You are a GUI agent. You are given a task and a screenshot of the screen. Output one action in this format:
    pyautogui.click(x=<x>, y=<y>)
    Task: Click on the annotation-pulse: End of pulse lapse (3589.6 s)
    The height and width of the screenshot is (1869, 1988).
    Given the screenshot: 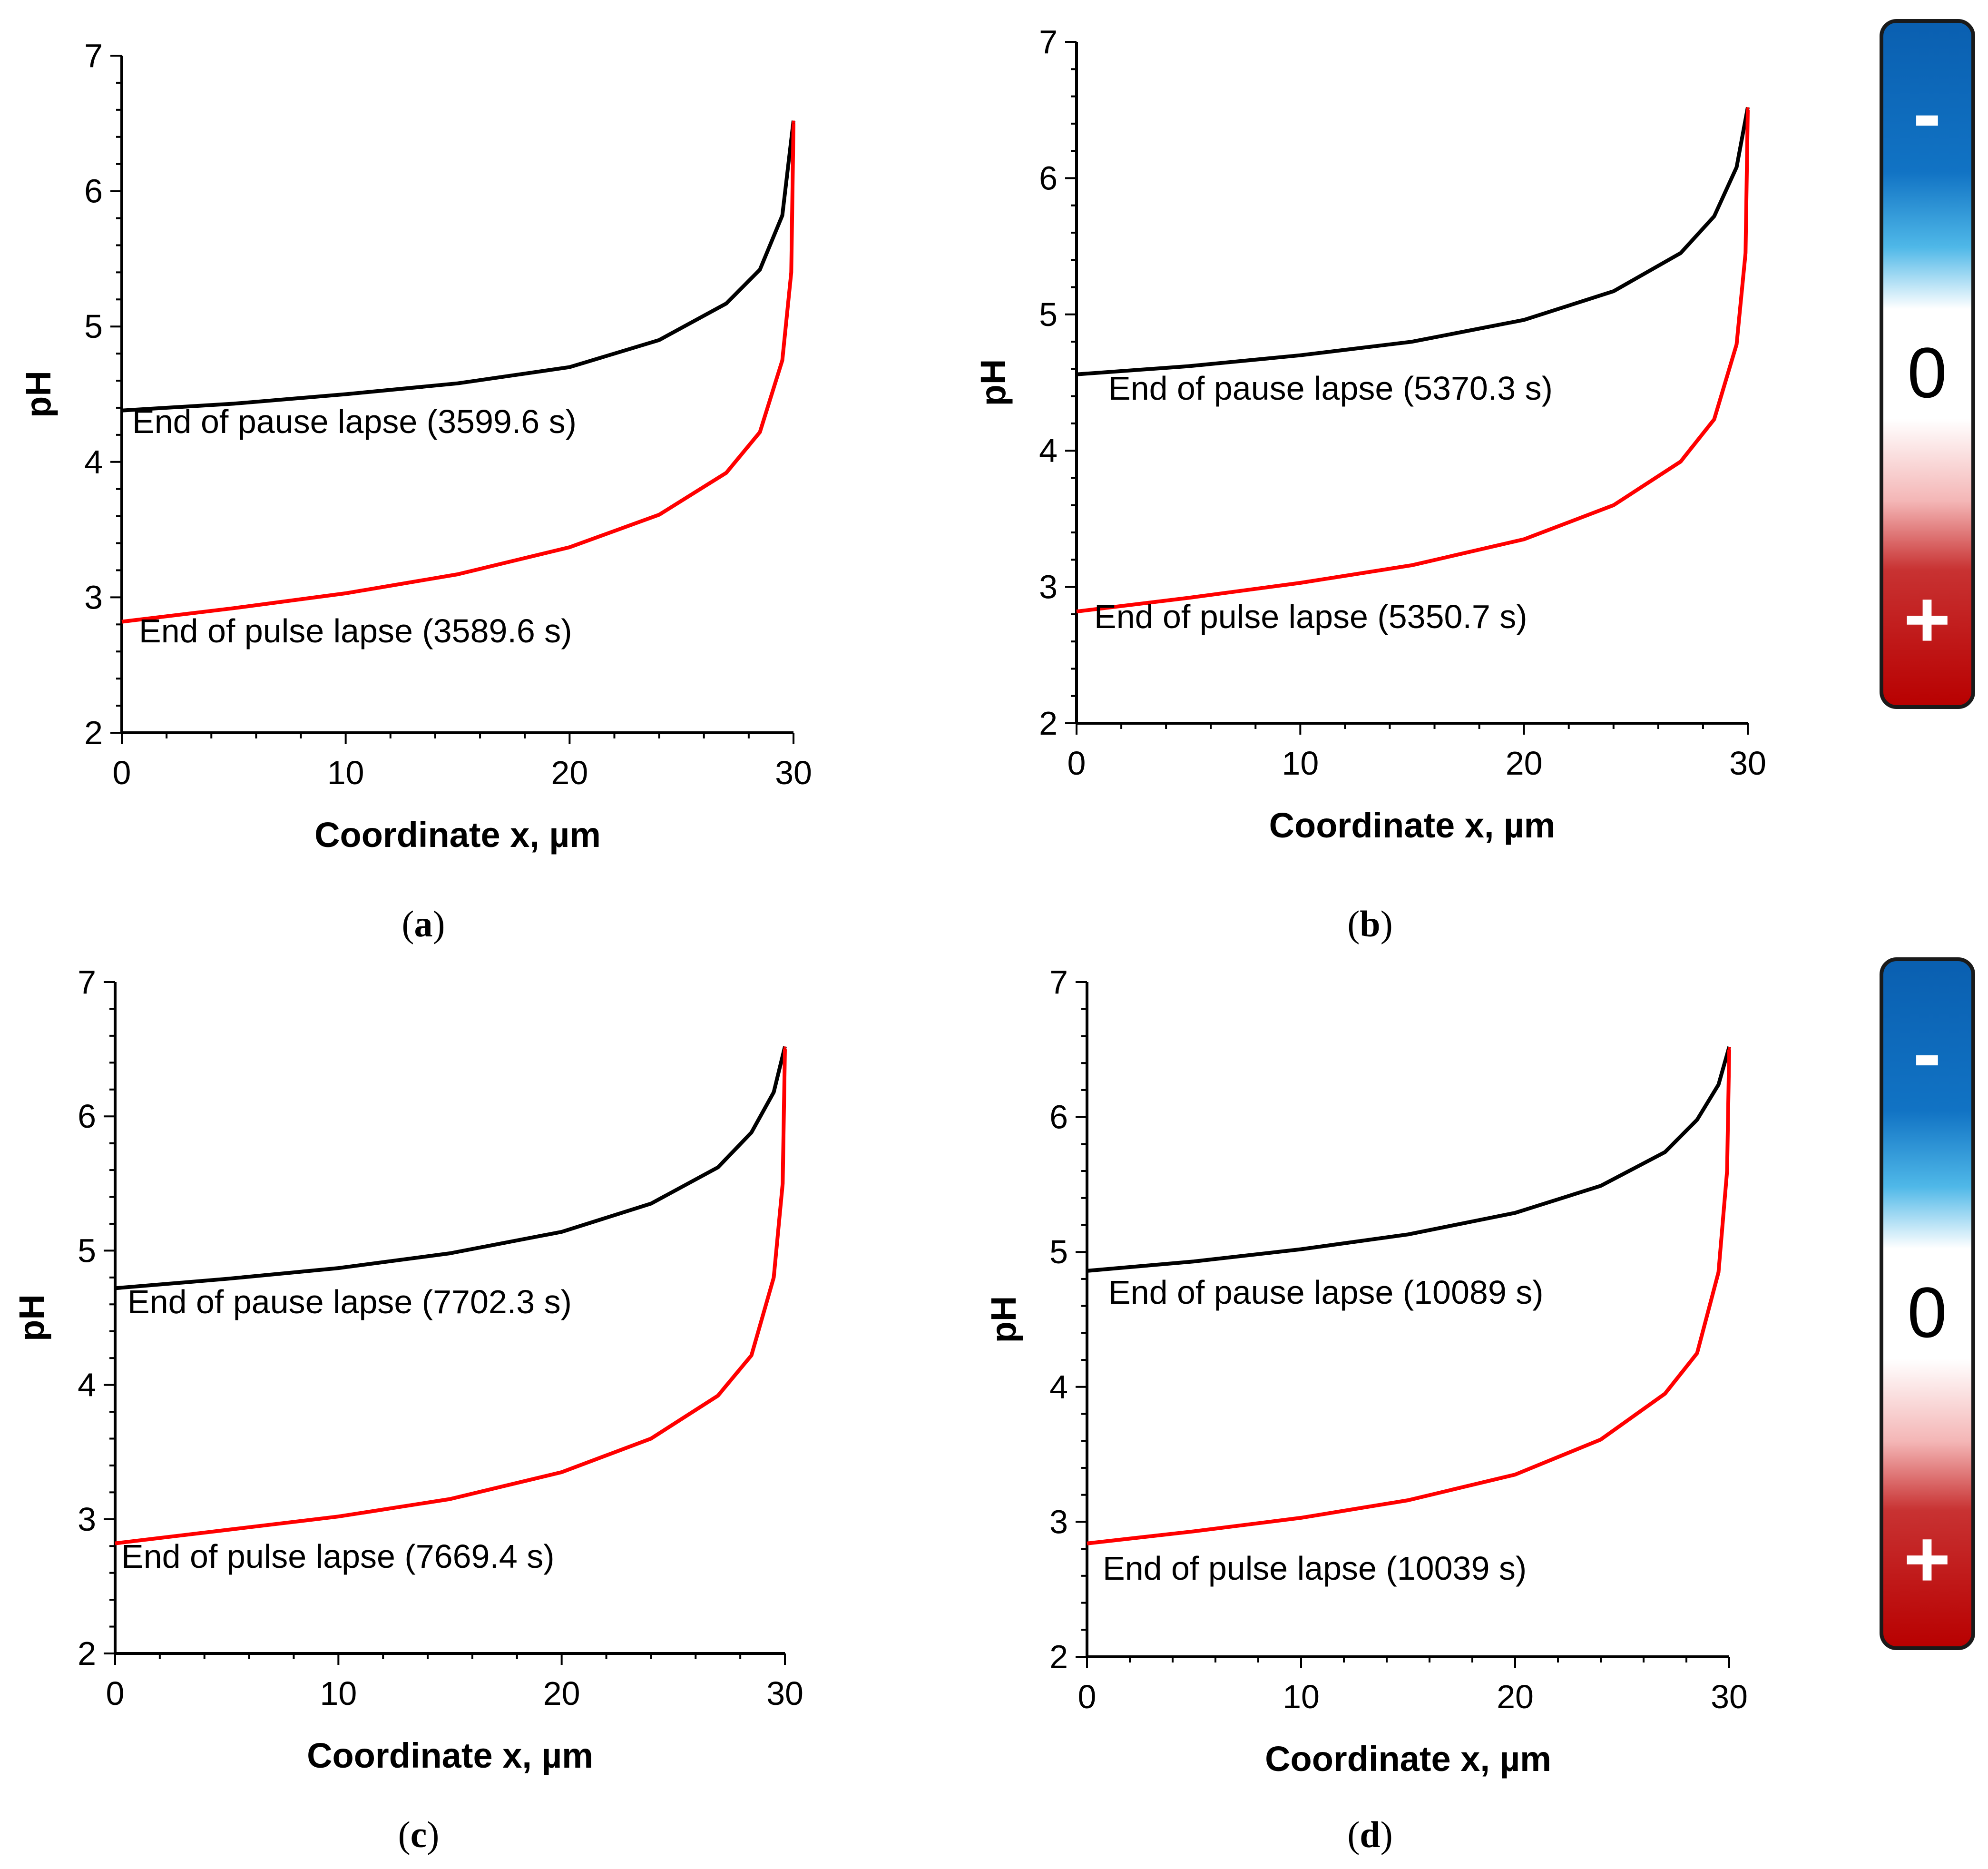 What is the action you would take?
    pyautogui.click(x=355, y=630)
    